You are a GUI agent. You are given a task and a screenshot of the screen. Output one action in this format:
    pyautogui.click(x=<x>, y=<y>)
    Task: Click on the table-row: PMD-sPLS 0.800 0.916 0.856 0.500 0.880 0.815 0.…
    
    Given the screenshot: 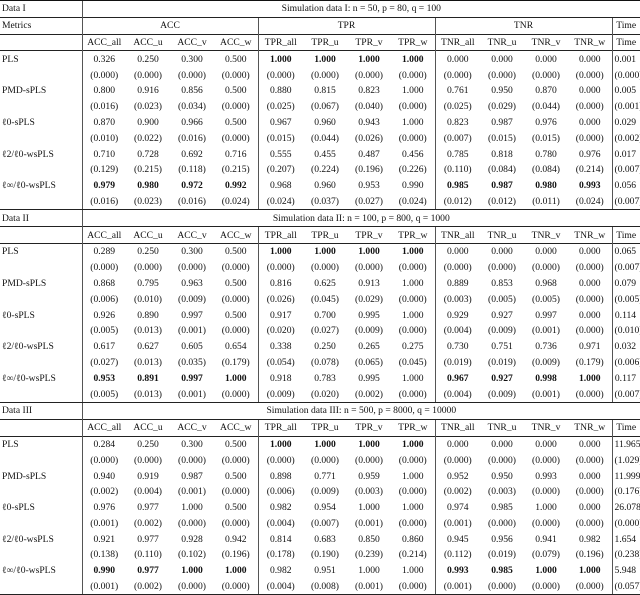 What is the action you would take?
    pyautogui.click(x=320, y=90)
    